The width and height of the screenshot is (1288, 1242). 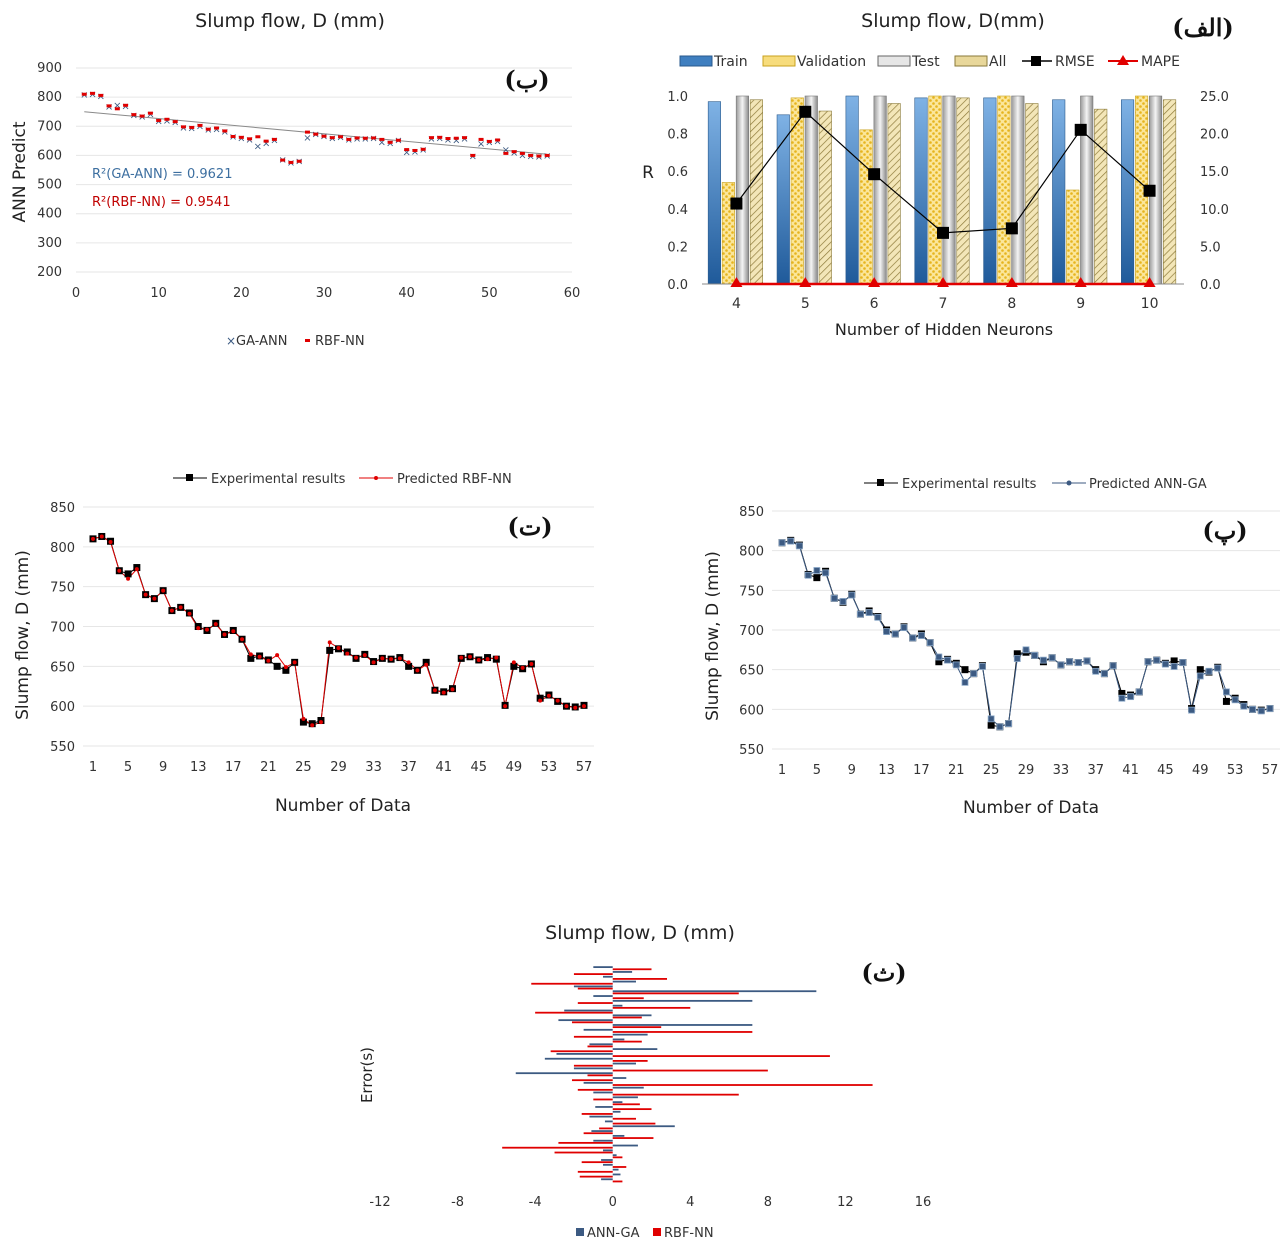 I want to click on y-tick-label: 700, so click(x=751, y=631).